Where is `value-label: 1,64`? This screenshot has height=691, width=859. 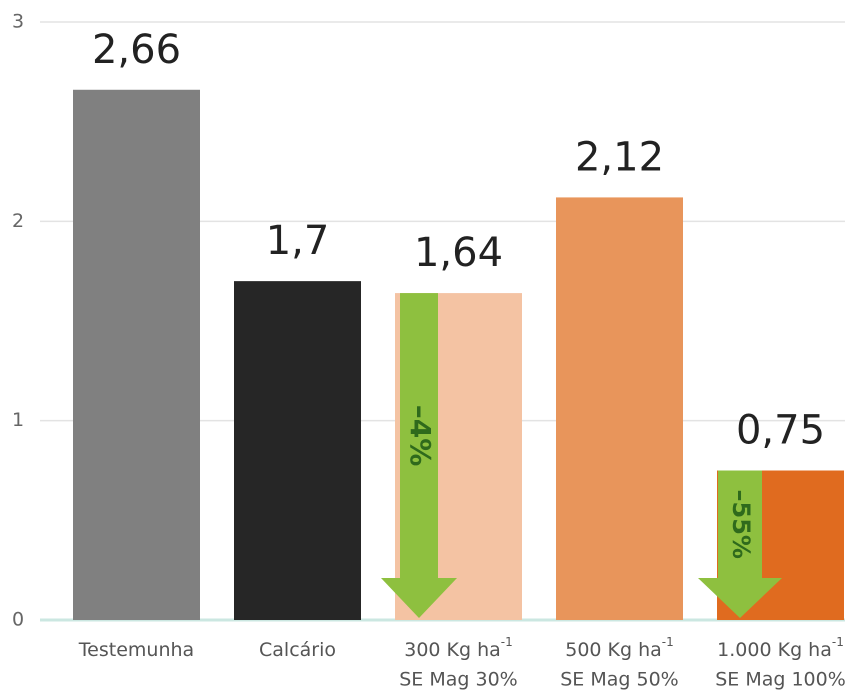
value-label: 1,64 is located at coordinates (458, 253).